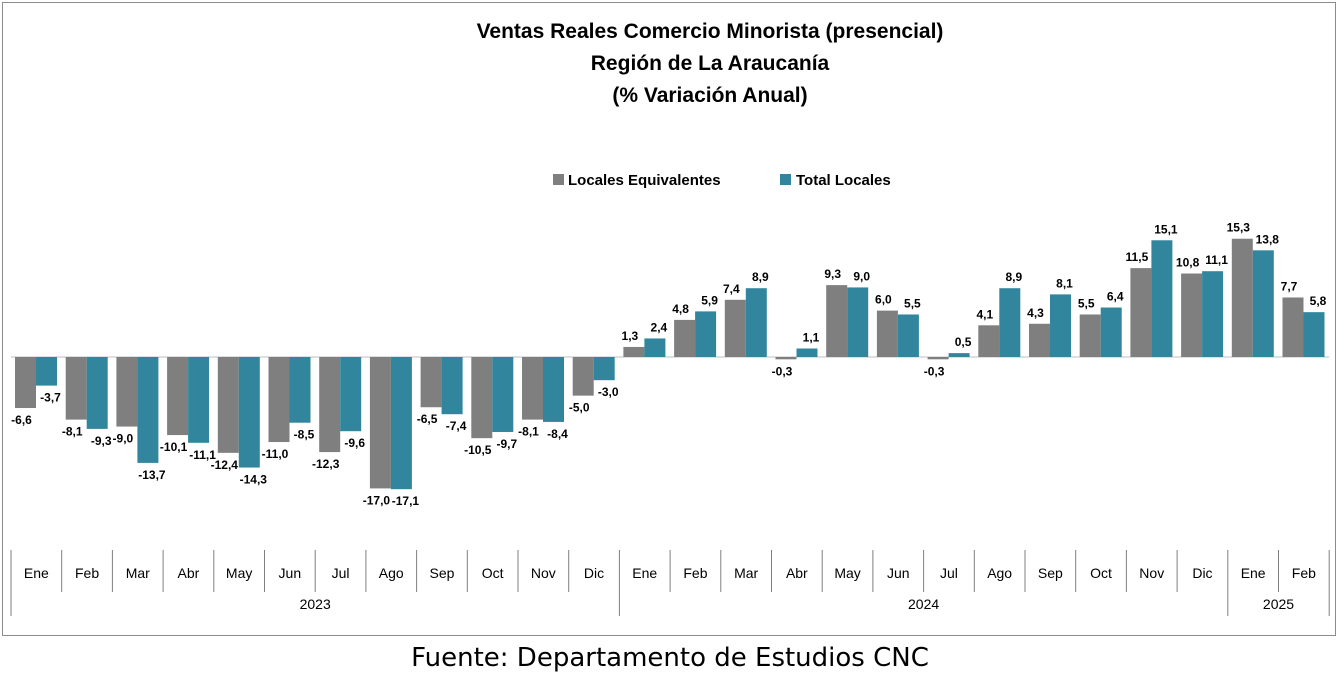 The height and width of the screenshot is (674, 1340). I want to click on data-label-equivalentes-18: -0,3, so click(934, 371).